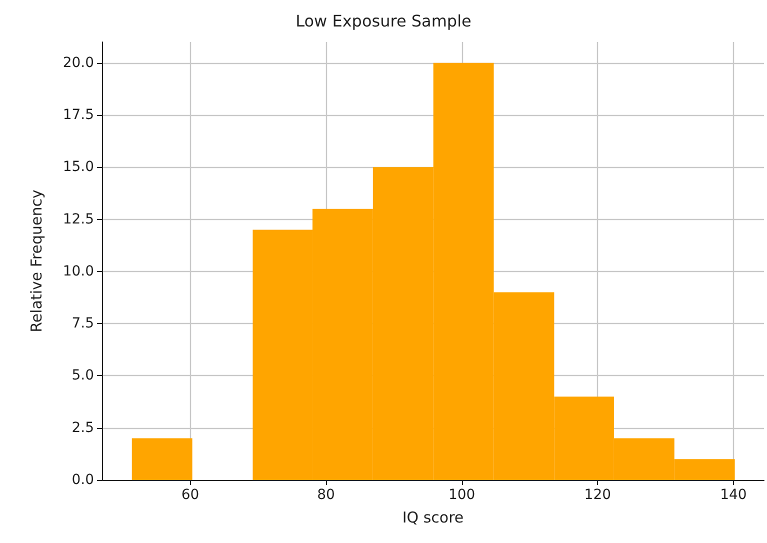 This screenshot has width=767, height=543. Describe the element at coordinates (384, 21) in the screenshot. I see `chart-title: Low Exposure Sample` at that location.